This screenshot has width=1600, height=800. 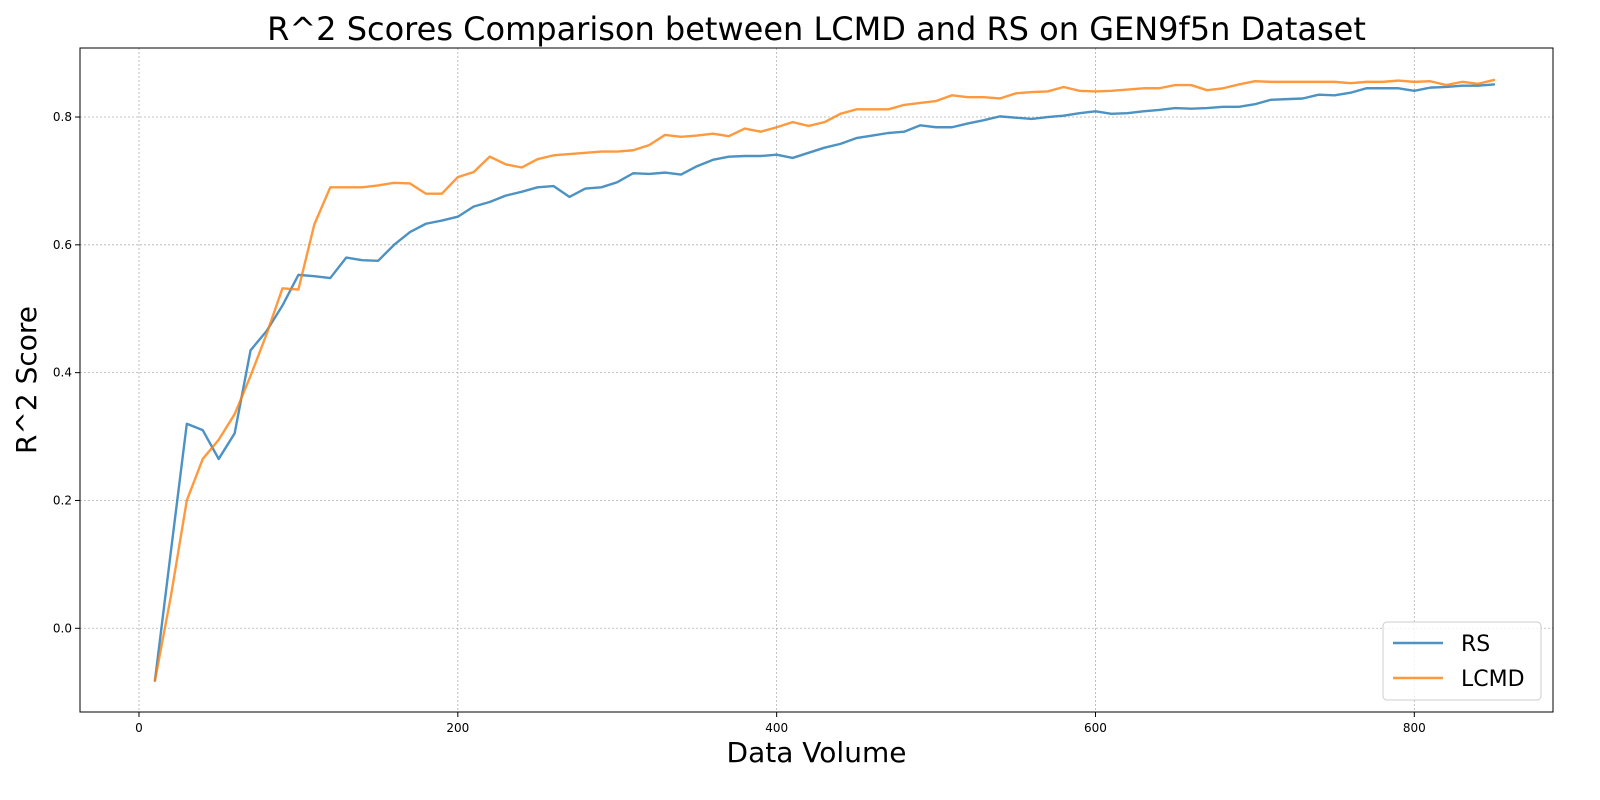 What do you see at coordinates (1414, 728) in the screenshot?
I see `x-tick-label: 800` at bounding box center [1414, 728].